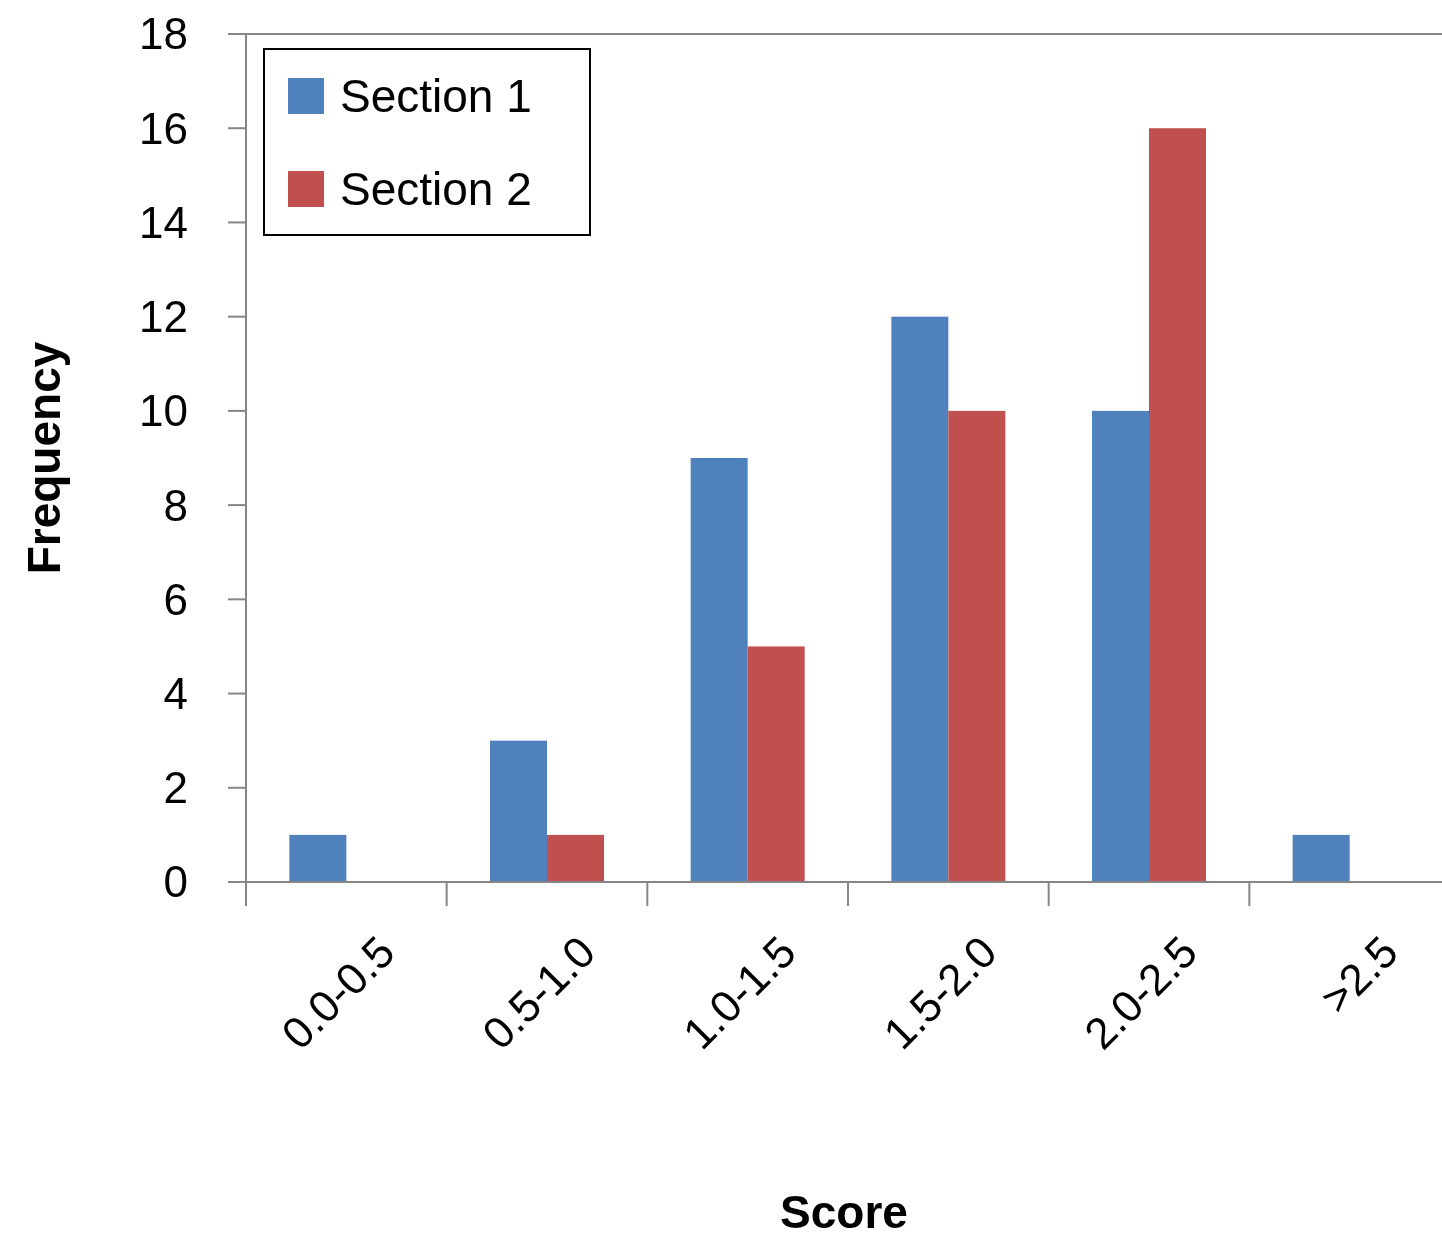 This screenshot has height=1237, width=1442. I want to click on y-axis-title: Frequency, so click(44, 458).